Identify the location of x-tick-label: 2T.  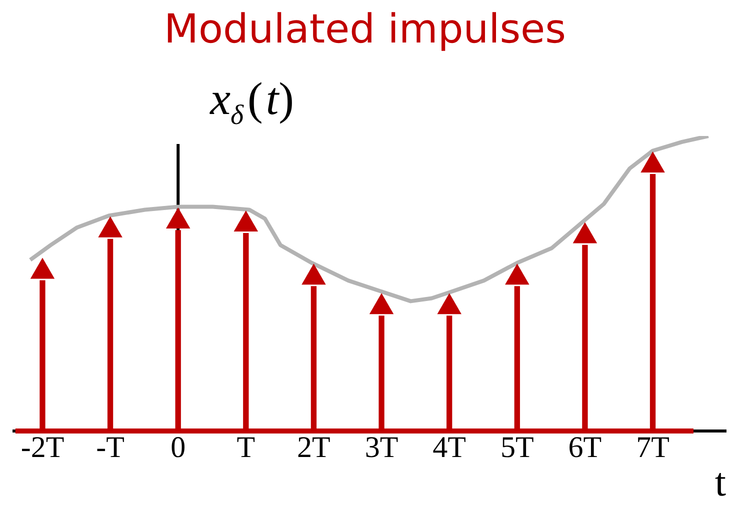
(313, 447).